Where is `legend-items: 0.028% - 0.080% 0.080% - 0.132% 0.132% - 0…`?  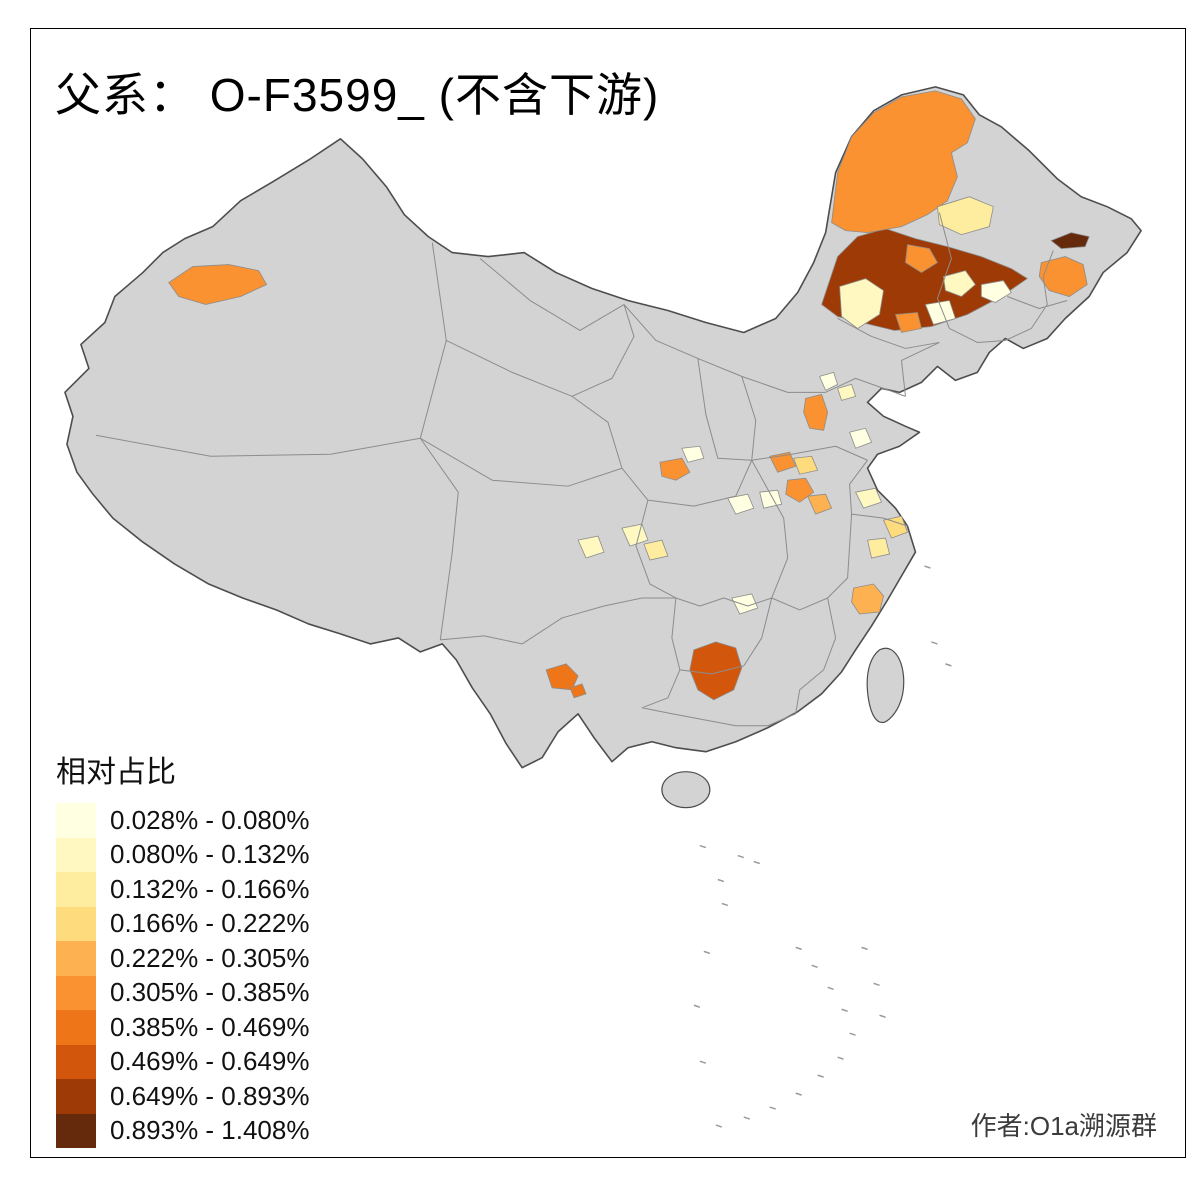
legend-items: 0.028% - 0.080% 0.080% - 0.132% 0.132% - 0… is located at coordinates (182, 975).